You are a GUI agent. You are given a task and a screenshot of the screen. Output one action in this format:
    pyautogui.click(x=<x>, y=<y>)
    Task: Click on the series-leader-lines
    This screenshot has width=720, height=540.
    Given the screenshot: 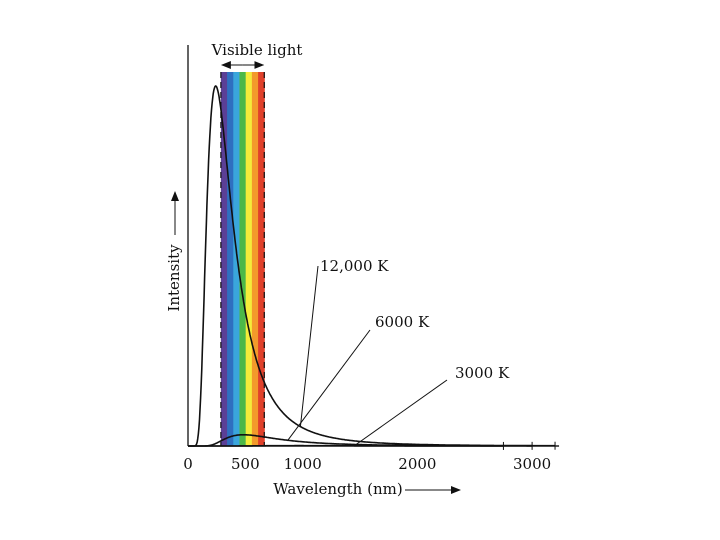 What is the action you would take?
    pyautogui.click(x=367, y=356)
    